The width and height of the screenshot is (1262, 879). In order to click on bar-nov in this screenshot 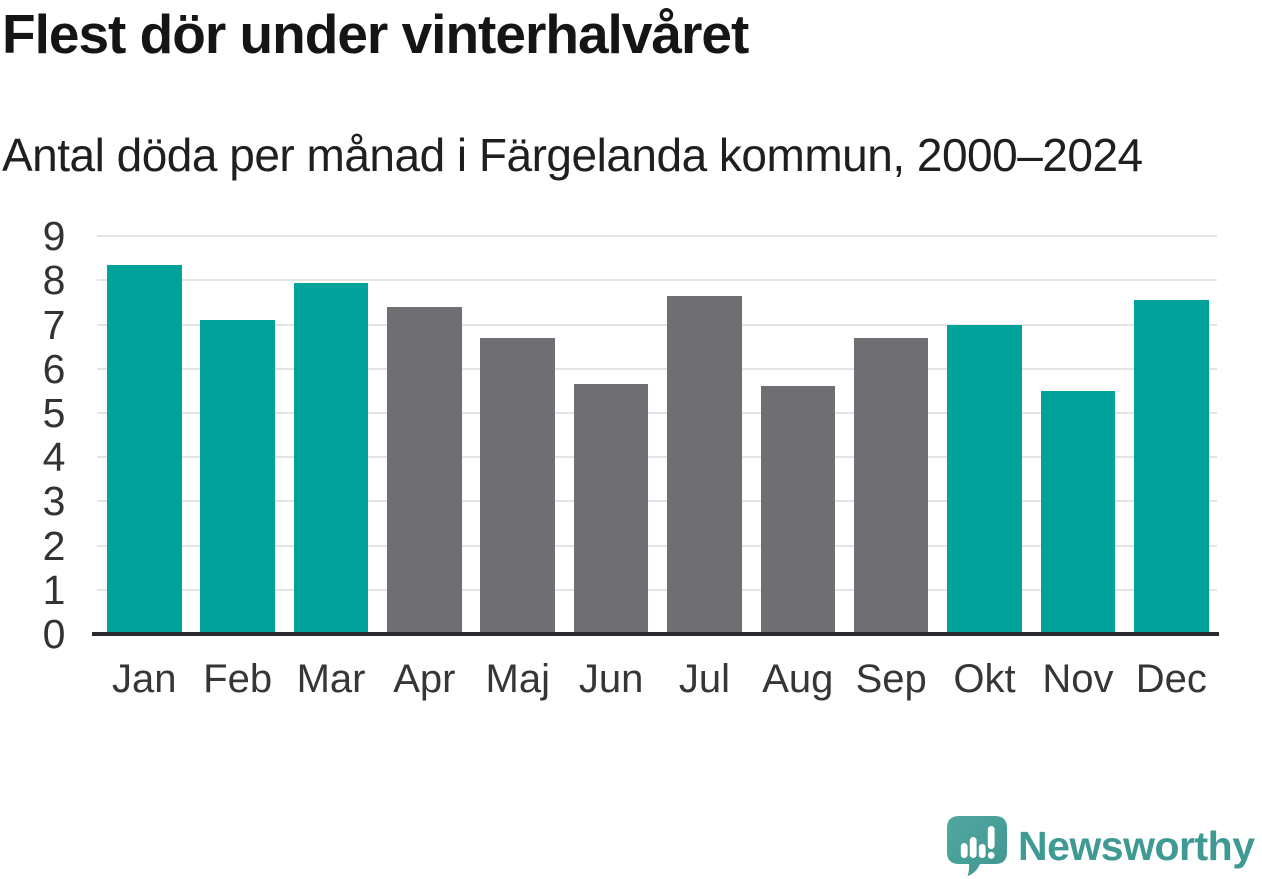, I will do `click(1078, 512)`.